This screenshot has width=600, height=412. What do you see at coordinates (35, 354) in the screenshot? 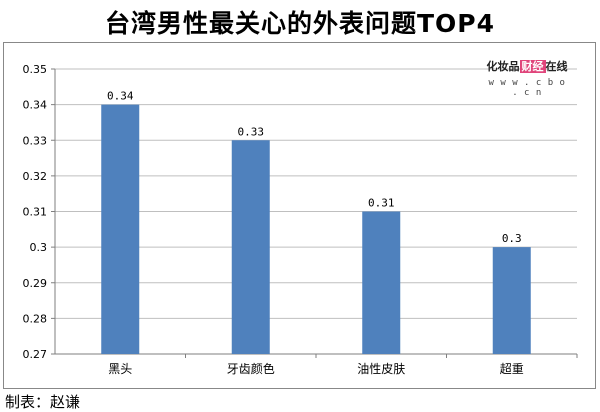
I see `y-tick-label: 0.27` at bounding box center [35, 354].